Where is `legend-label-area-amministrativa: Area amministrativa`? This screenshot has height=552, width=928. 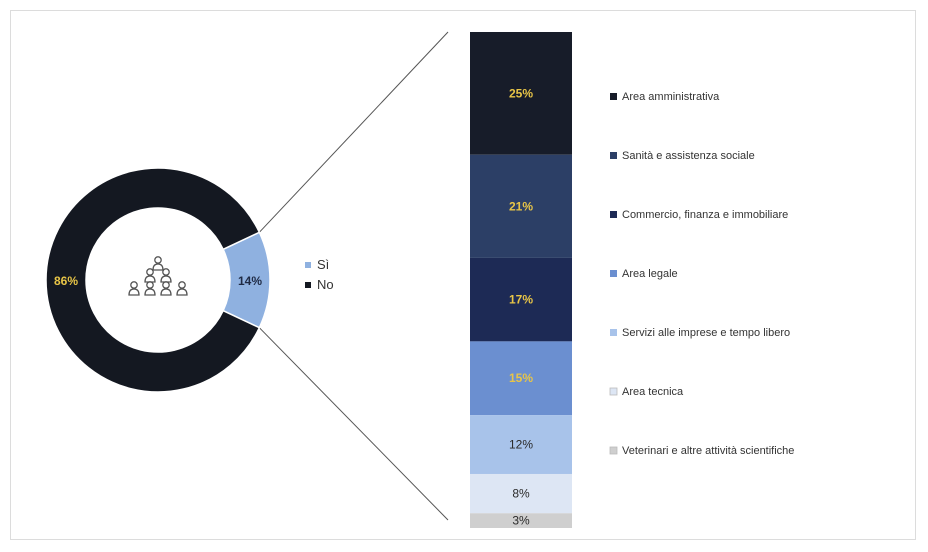 legend-label-area-amministrativa: Area amministrativa is located at coordinates (671, 97).